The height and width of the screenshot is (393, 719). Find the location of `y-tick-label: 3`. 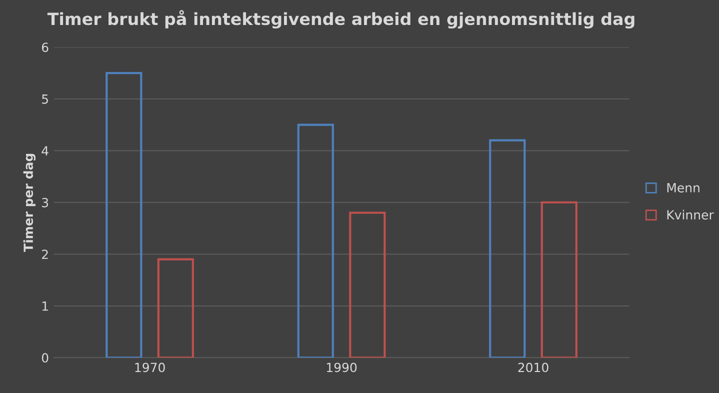

y-tick-label: 3 is located at coordinates (45, 203).